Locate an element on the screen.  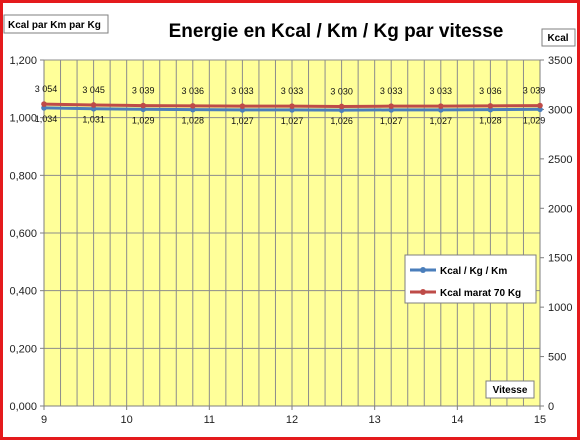
y-right-tick-label: 1000 is located at coordinates (560, 308).